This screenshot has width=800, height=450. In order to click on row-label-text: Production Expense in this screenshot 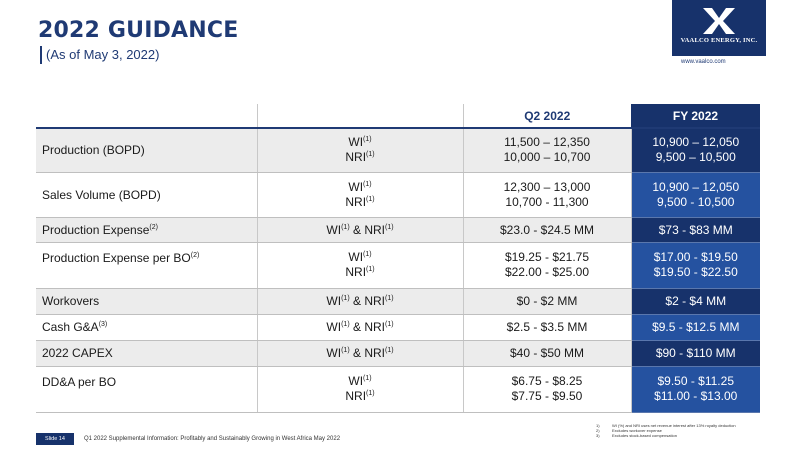, I will do `click(96, 229)`.